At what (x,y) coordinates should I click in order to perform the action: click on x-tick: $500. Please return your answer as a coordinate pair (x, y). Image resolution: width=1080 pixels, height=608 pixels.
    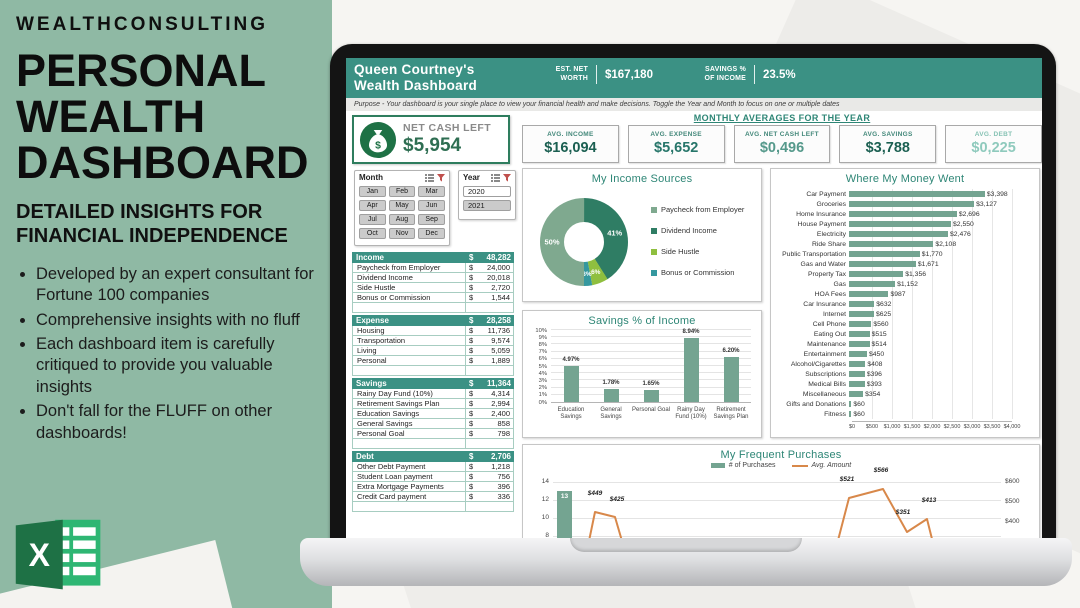
    Looking at the image, I should click on (872, 427).